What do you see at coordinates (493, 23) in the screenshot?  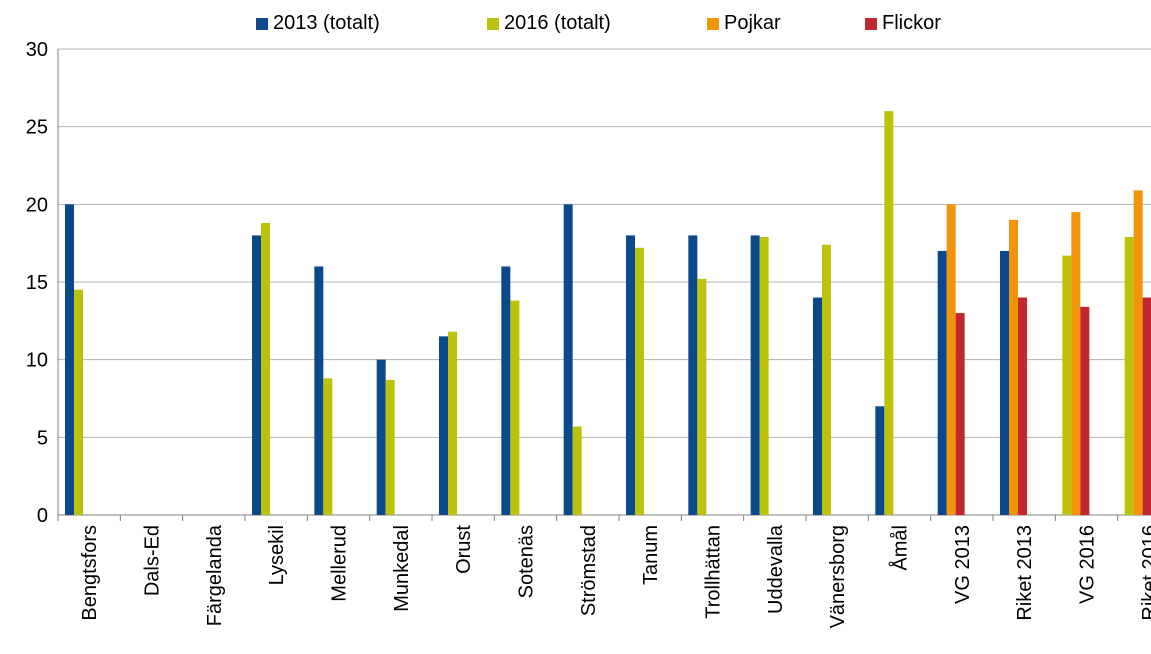 I see `legend-swatch-2016` at bounding box center [493, 23].